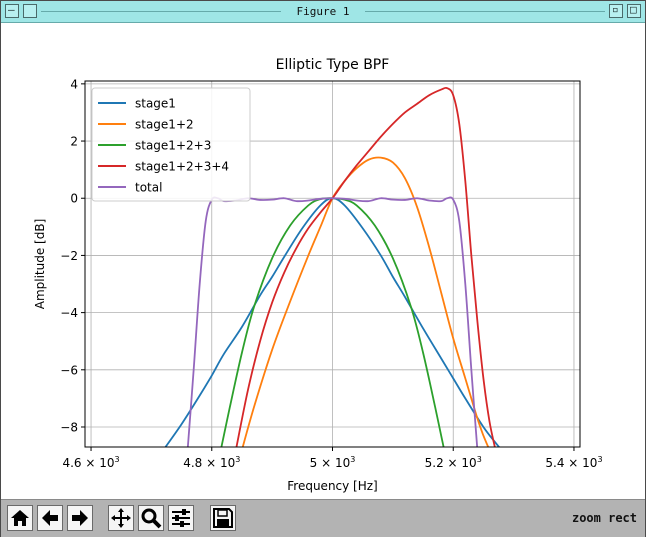 The width and height of the screenshot is (646, 537). I want to click on zoom-magnifier-icon, so click(151, 518).